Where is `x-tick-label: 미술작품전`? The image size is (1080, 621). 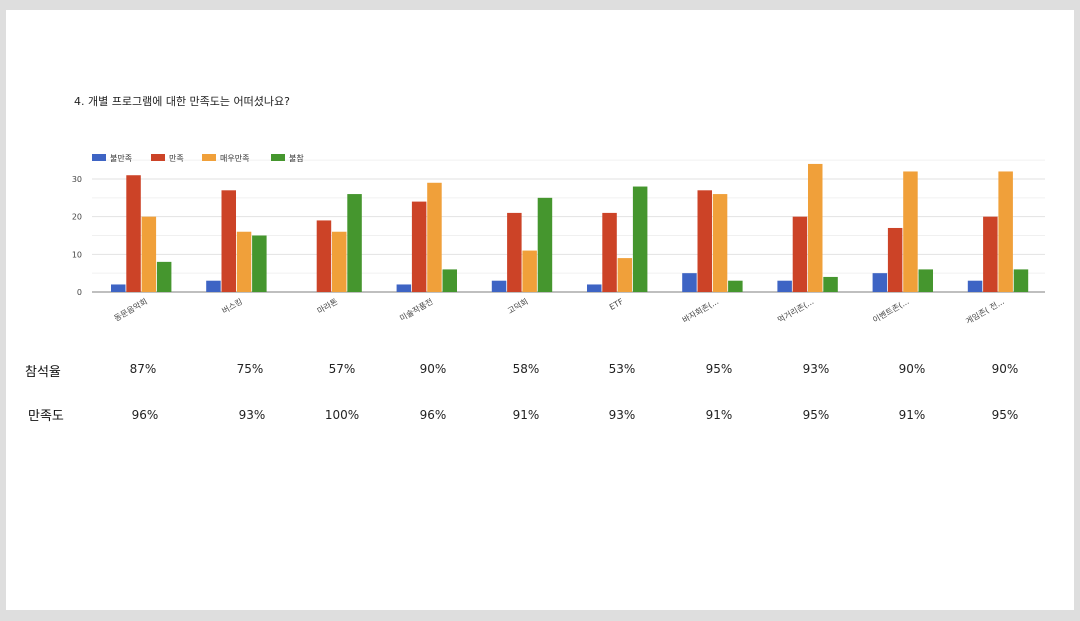 x-tick-label: 미술작품전 is located at coordinates (416, 309).